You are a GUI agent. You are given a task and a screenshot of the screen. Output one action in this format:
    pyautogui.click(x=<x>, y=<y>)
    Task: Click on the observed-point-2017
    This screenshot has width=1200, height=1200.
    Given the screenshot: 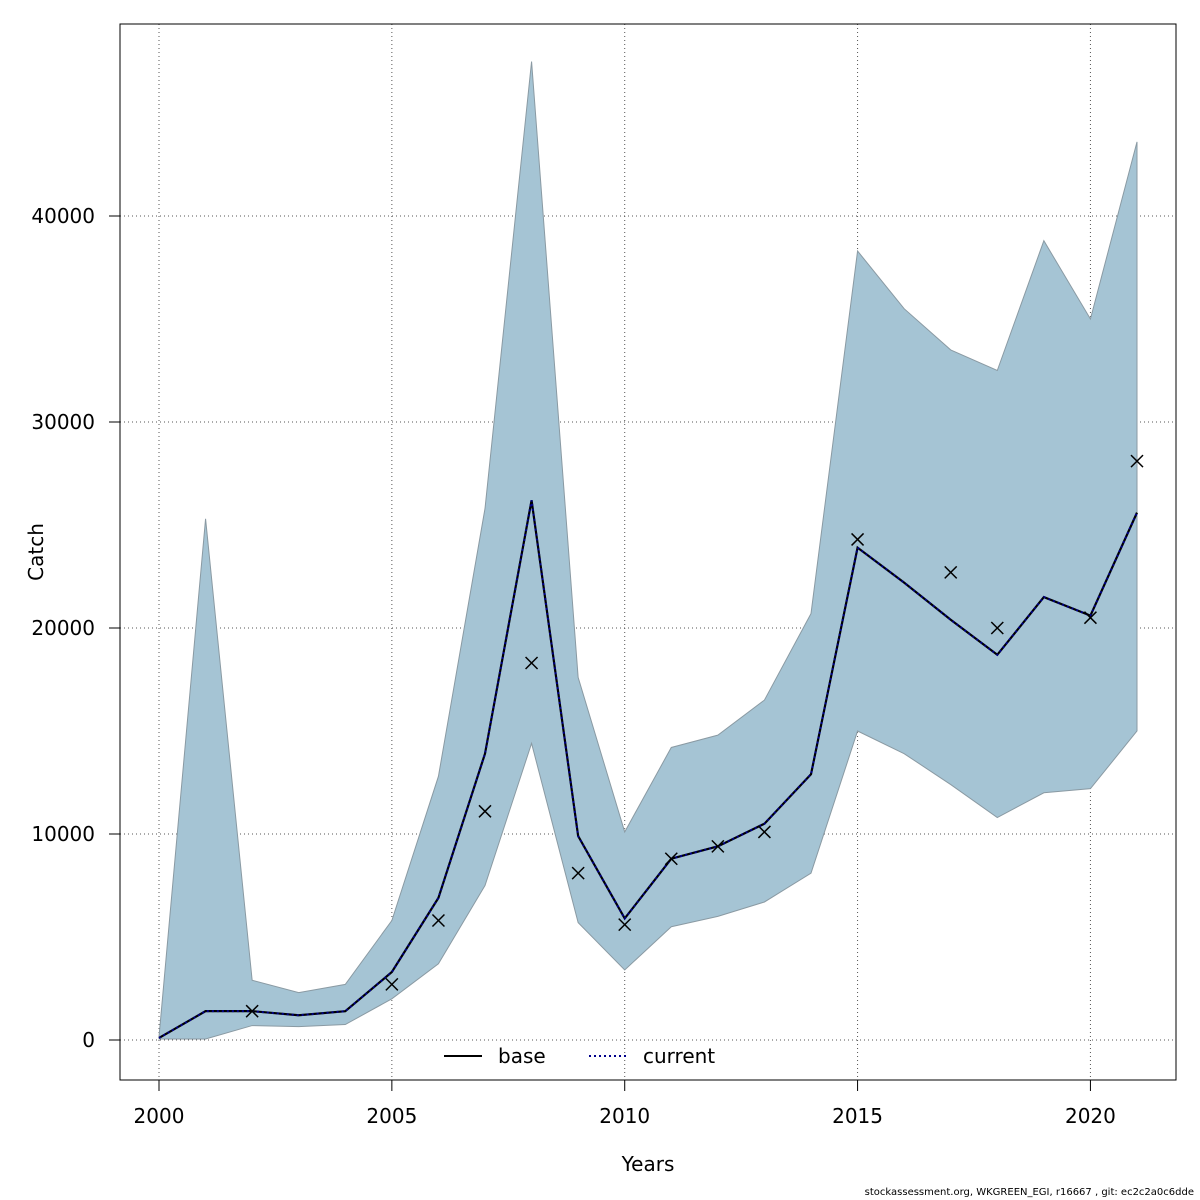 What is the action you would take?
    pyautogui.click(x=951, y=572)
    